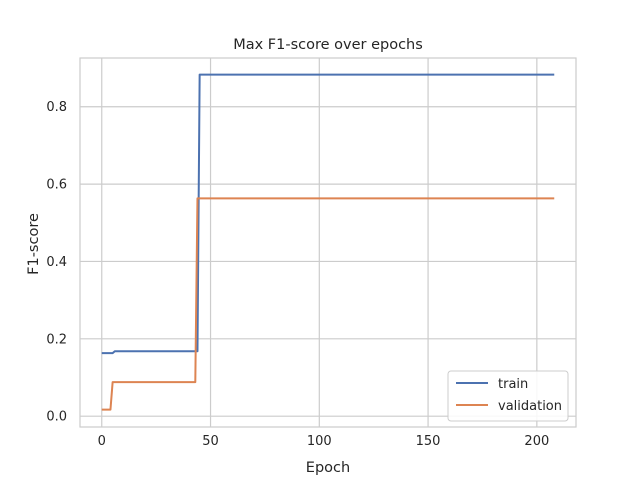 This screenshot has width=640, height=484. Describe the element at coordinates (34, 244) in the screenshot. I see `y-axis-label: F1-score` at that location.